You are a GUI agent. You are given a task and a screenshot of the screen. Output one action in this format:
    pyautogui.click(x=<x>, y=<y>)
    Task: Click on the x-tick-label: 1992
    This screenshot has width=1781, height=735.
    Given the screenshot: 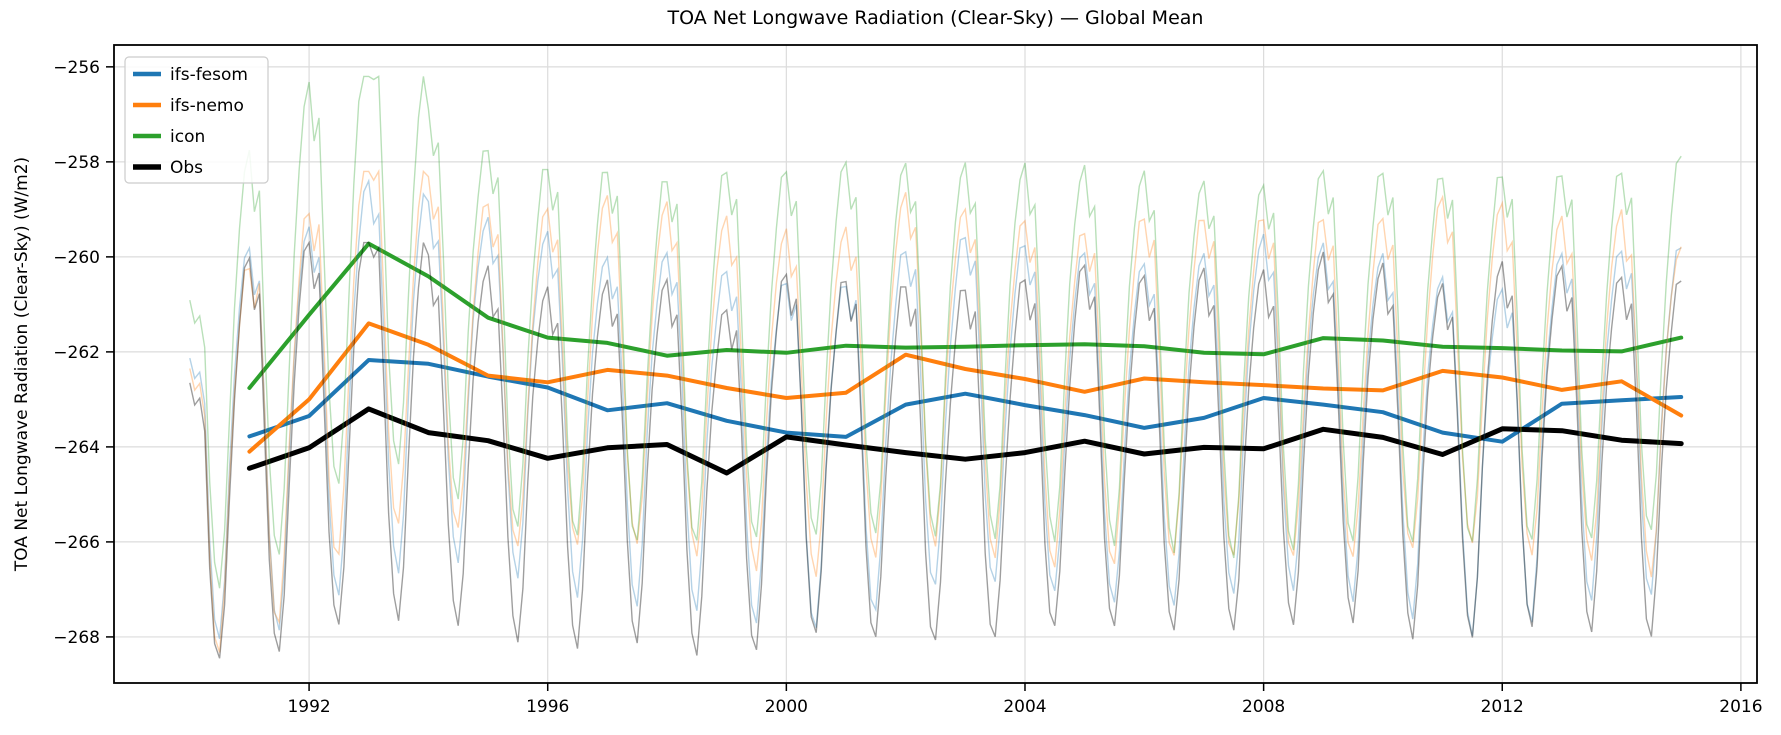 What is the action you would take?
    pyautogui.click(x=308, y=707)
    